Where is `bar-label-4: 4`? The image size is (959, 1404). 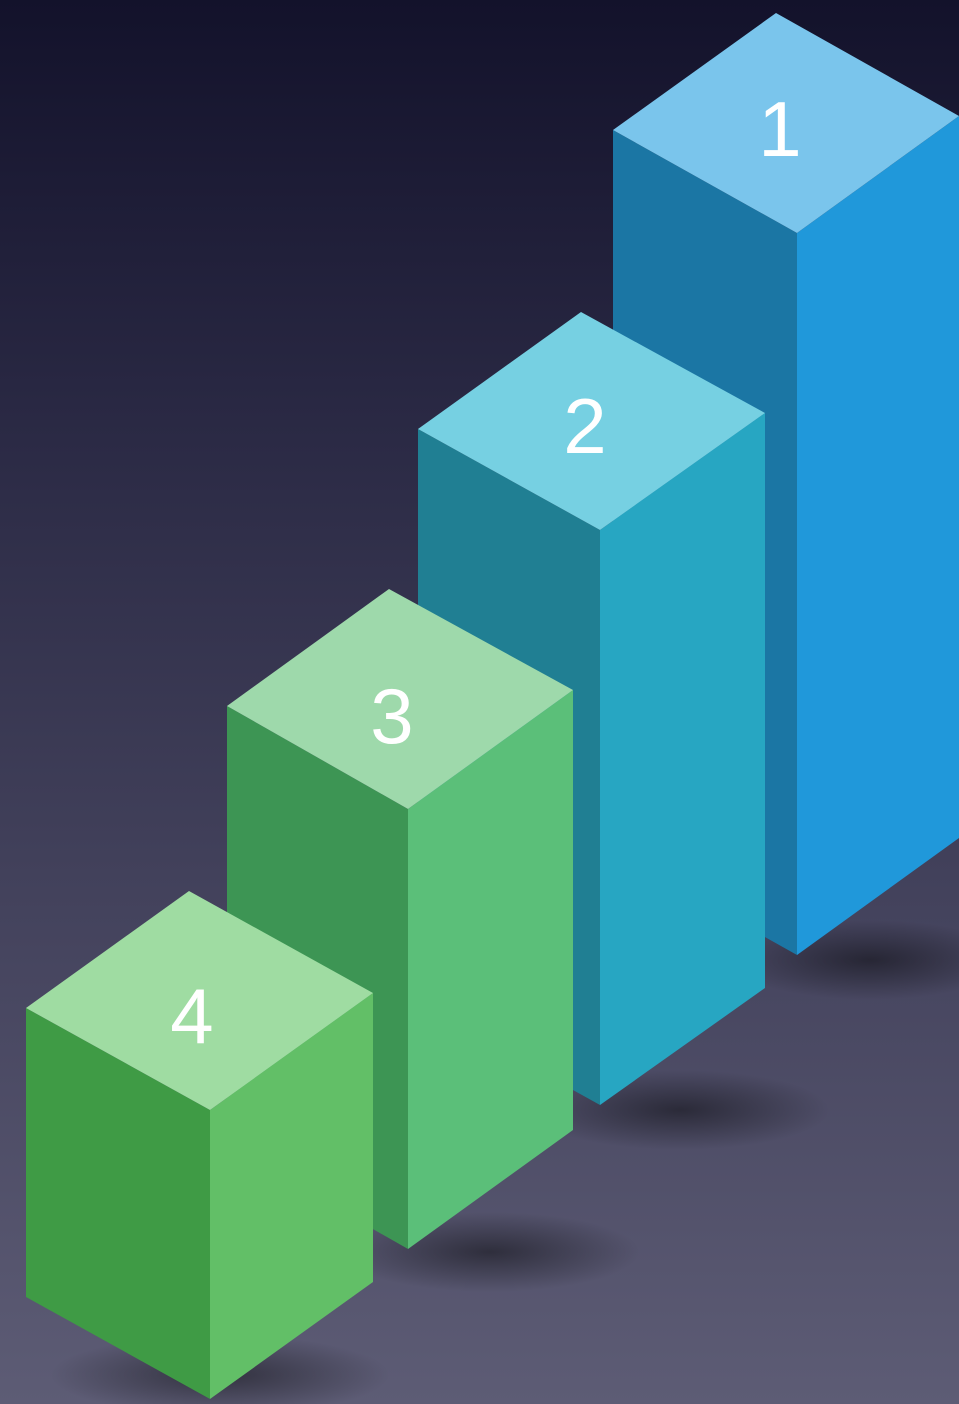 bar-label-4: 4 is located at coordinates (191, 1016).